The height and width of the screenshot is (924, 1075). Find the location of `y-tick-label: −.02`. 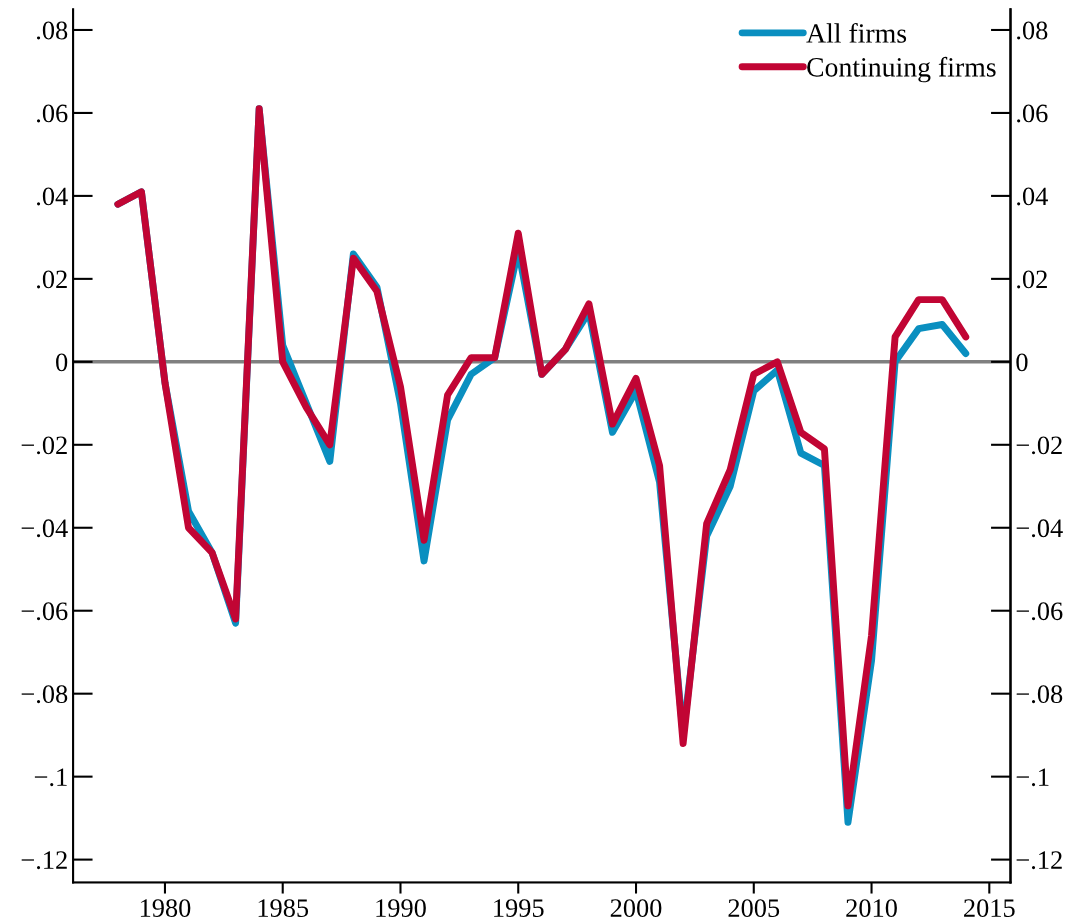

y-tick-label: −.02 is located at coordinates (44, 445).